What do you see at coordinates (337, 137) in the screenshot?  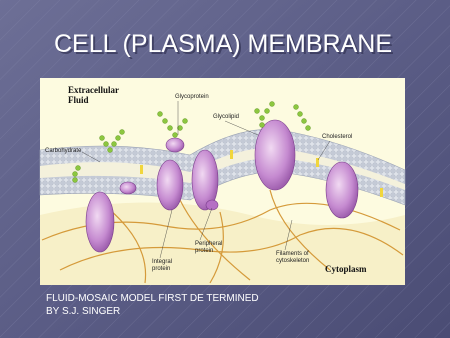 I see `label: Cholesterol` at bounding box center [337, 137].